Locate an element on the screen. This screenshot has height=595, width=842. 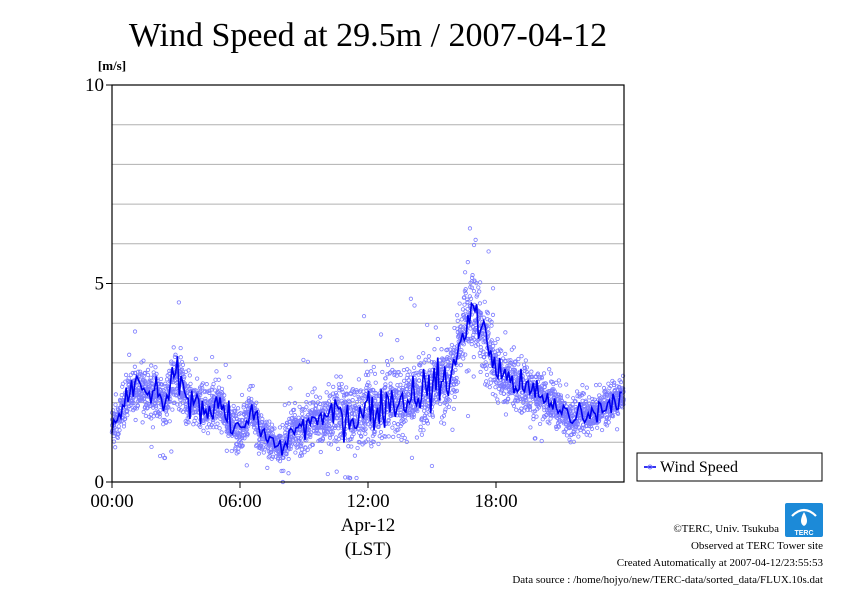
y-axis-ticks: 0 5 10 is located at coordinates (98, 284).